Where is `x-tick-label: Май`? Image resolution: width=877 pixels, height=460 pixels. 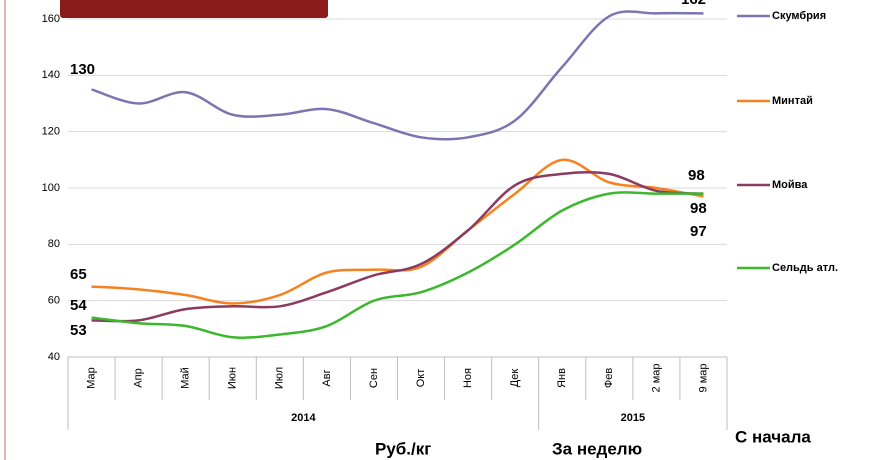 x-tick-label: Май is located at coordinates (186, 378).